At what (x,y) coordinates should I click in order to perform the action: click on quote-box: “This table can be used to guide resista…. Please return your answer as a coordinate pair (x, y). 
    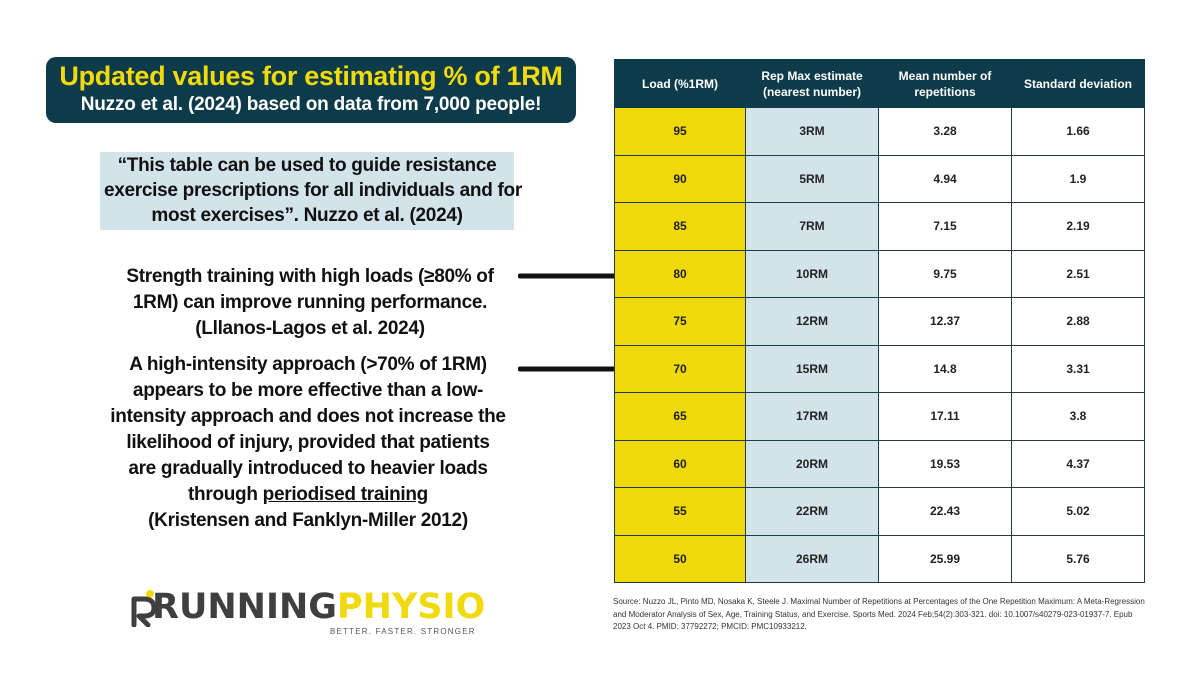
    Looking at the image, I should click on (311, 191).